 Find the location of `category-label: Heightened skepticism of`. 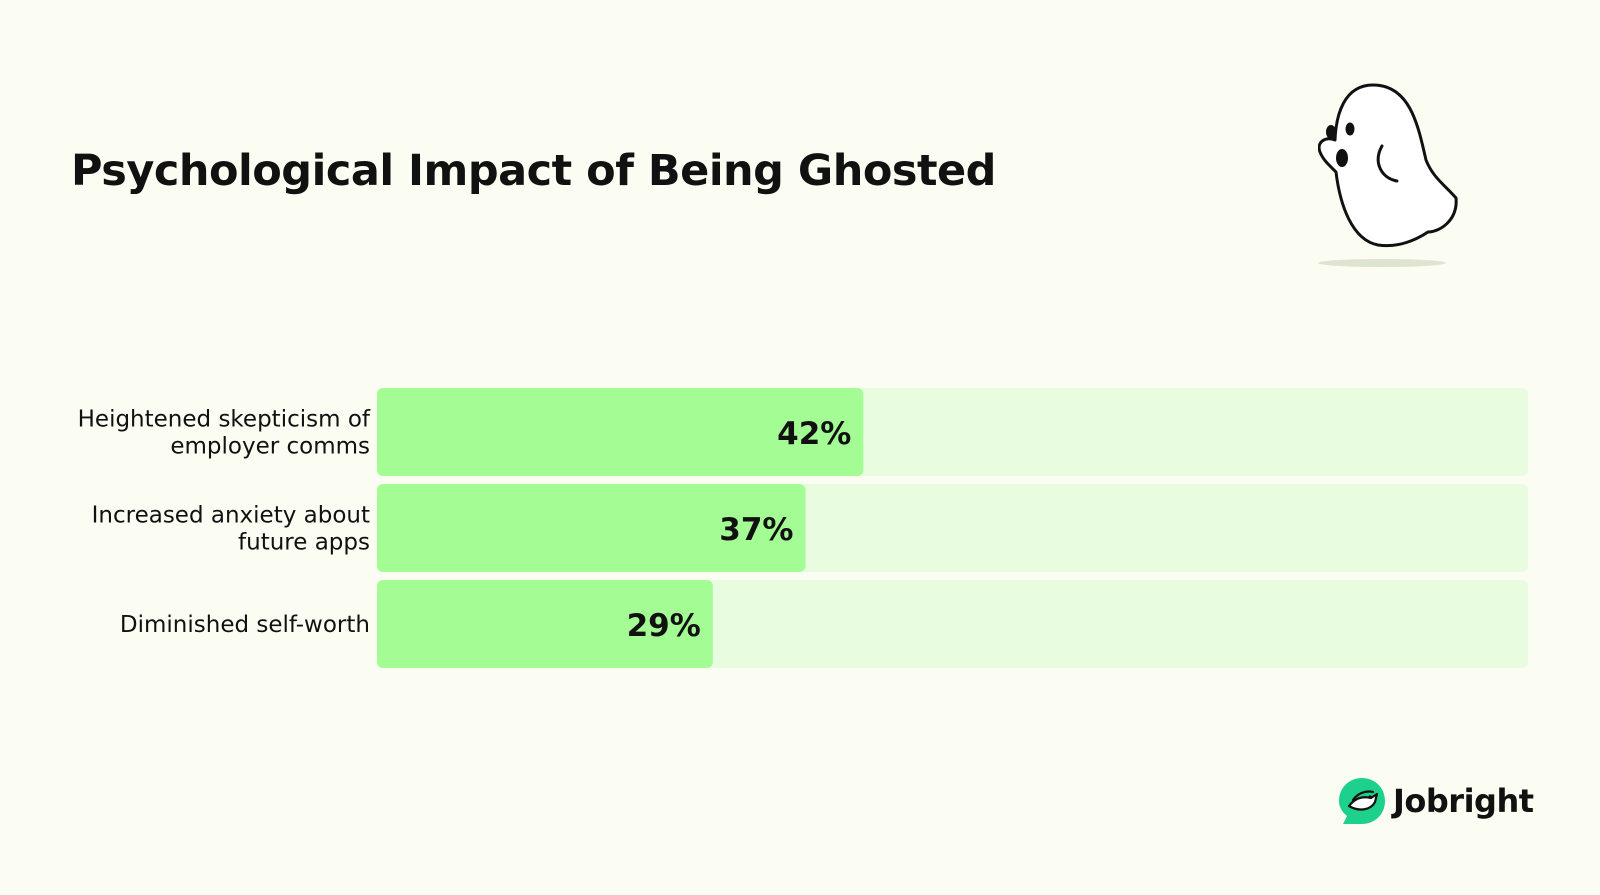

category-label: Heightened skepticism of is located at coordinates (224, 420).